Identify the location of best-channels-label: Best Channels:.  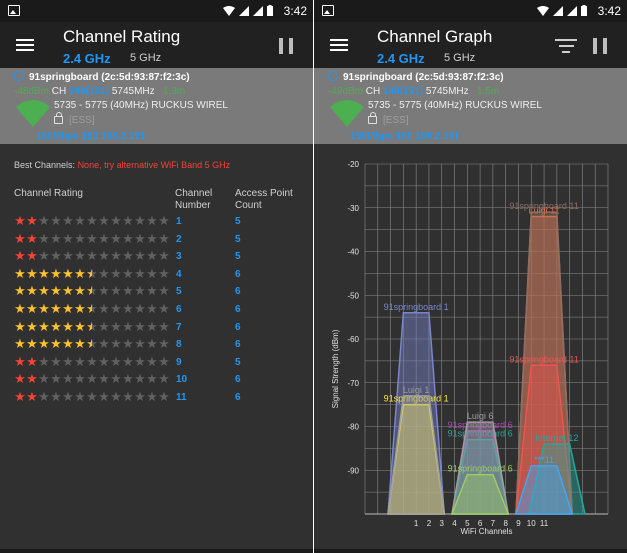
(44, 165).